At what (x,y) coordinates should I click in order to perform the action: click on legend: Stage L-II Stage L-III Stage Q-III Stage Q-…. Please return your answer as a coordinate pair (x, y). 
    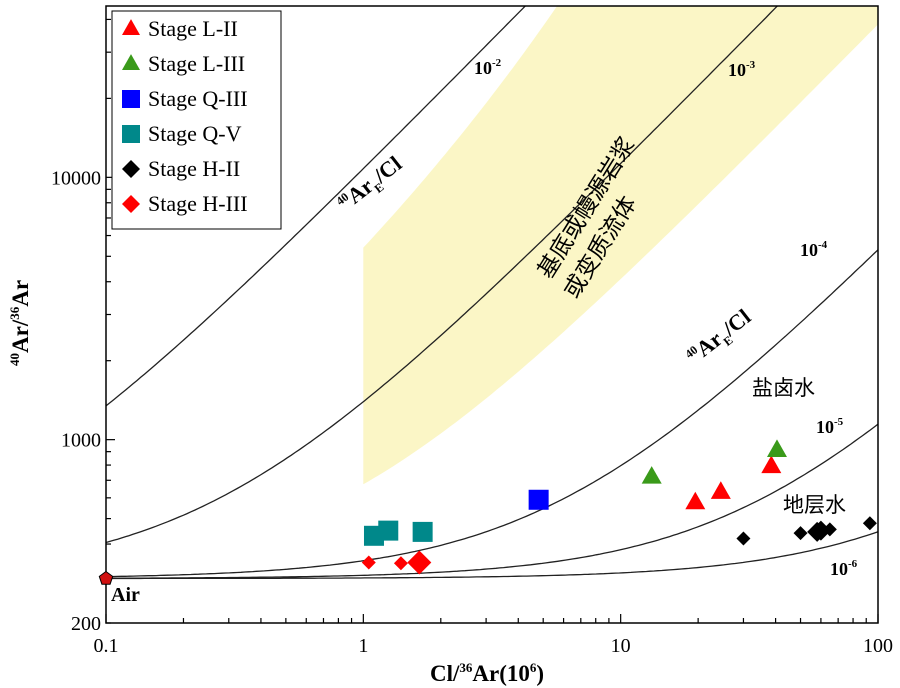
    Looking at the image, I should click on (196, 120).